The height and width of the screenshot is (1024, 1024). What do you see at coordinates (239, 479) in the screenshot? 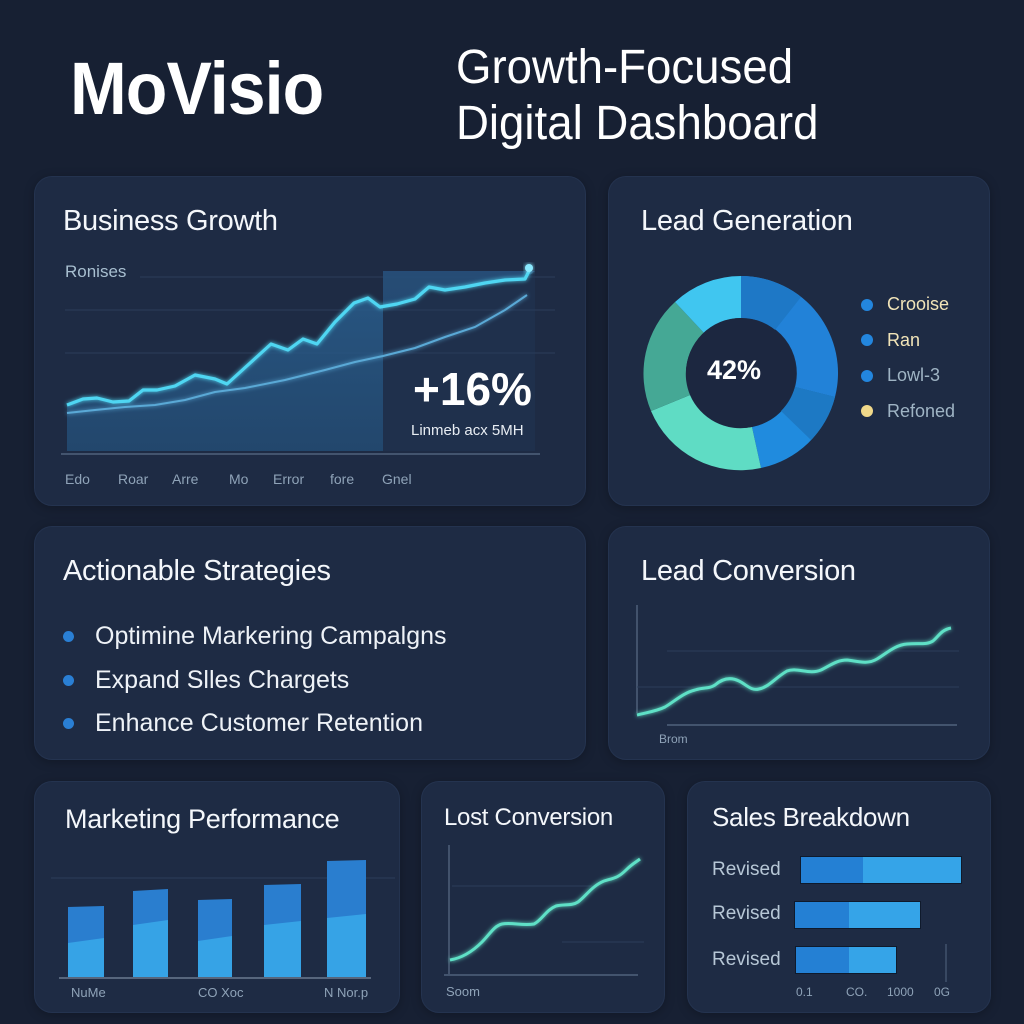
I see `x-tick: Mo` at bounding box center [239, 479].